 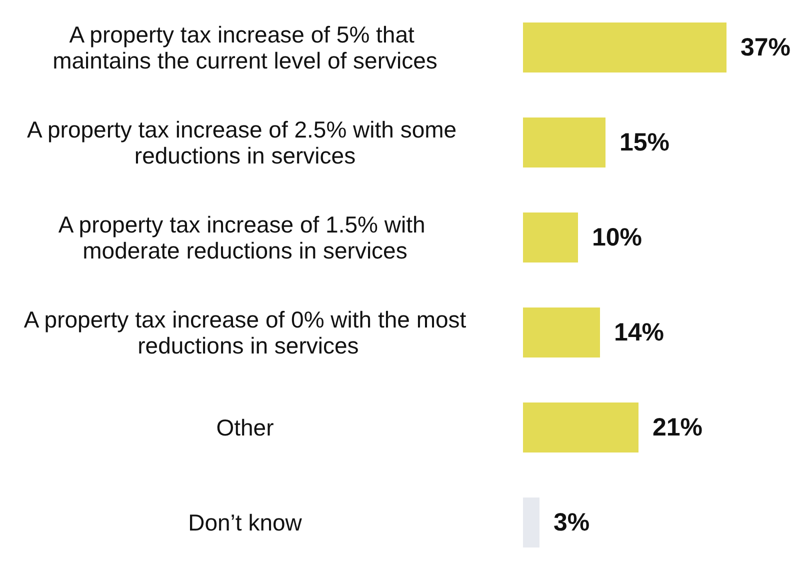 What do you see at coordinates (639, 332) in the screenshot?
I see `data-label: 14%` at bounding box center [639, 332].